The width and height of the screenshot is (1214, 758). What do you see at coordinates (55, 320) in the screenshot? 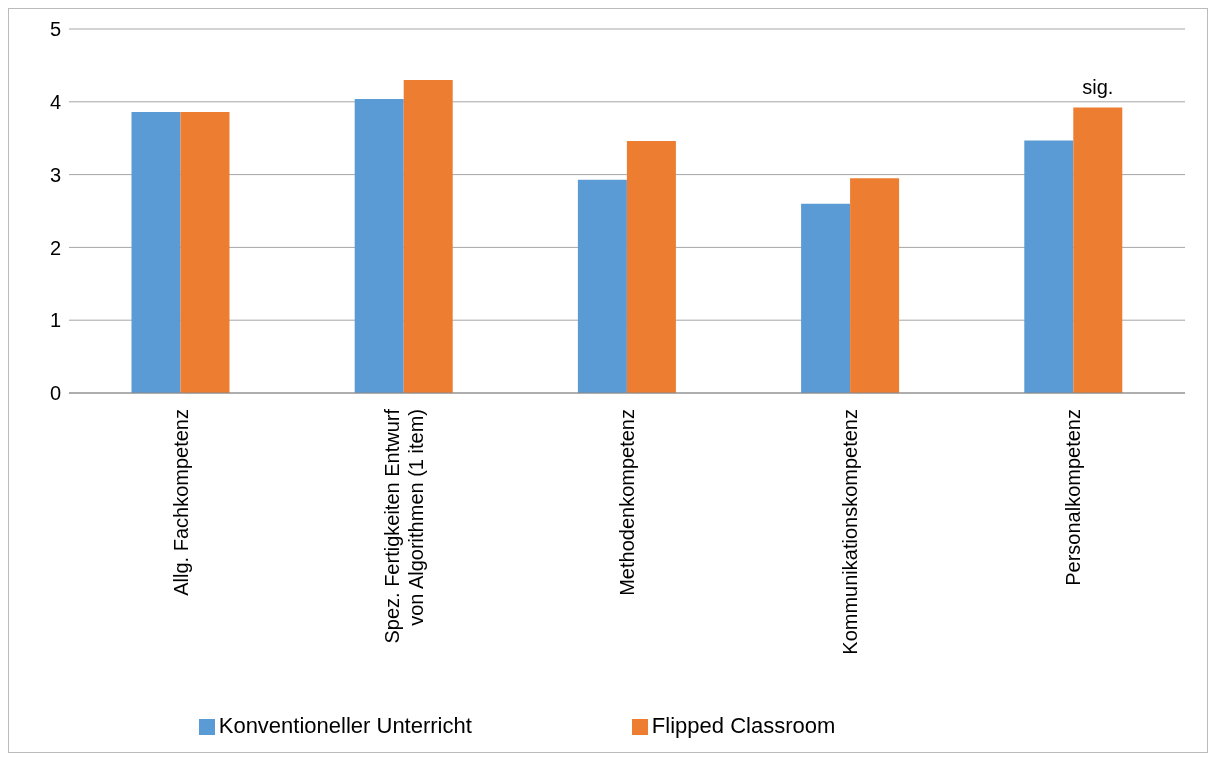
I see `y-tick-label: 1` at bounding box center [55, 320].